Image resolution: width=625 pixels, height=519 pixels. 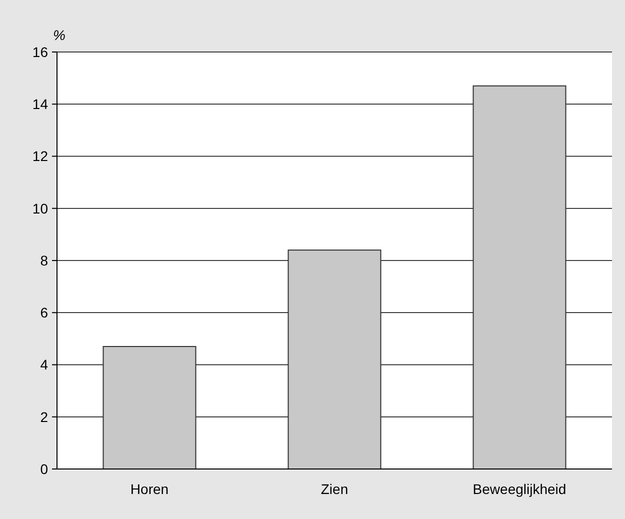 What do you see at coordinates (519, 489) in the screenshot?
I see `x-tick-label: Beweeglijkheid` at bounding box center [519, 489].